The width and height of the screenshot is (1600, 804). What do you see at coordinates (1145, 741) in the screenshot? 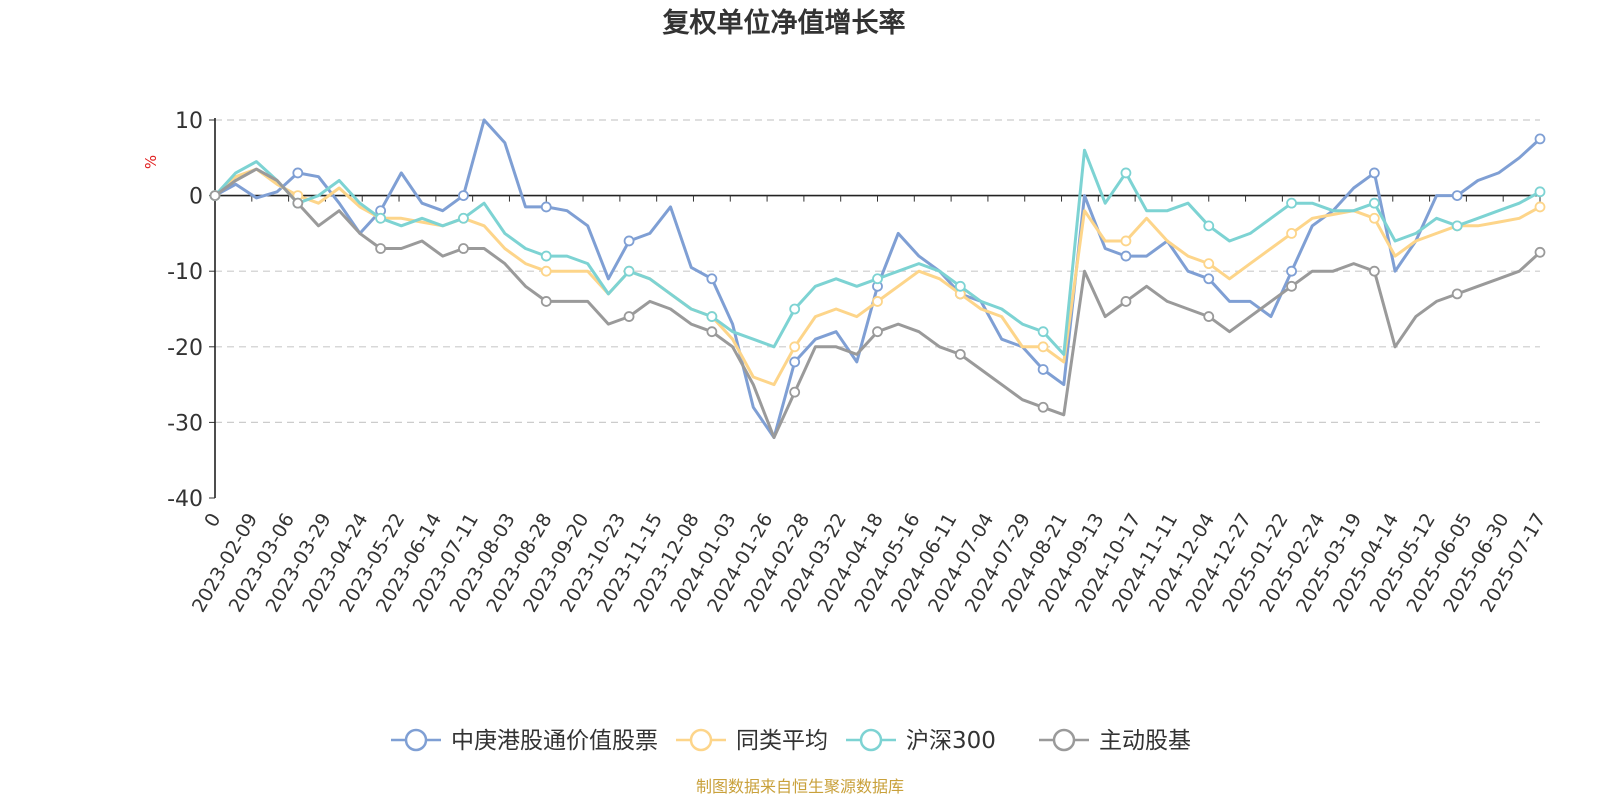
I see `legend-label: 主动股基` at bounding box center [1145, 741].